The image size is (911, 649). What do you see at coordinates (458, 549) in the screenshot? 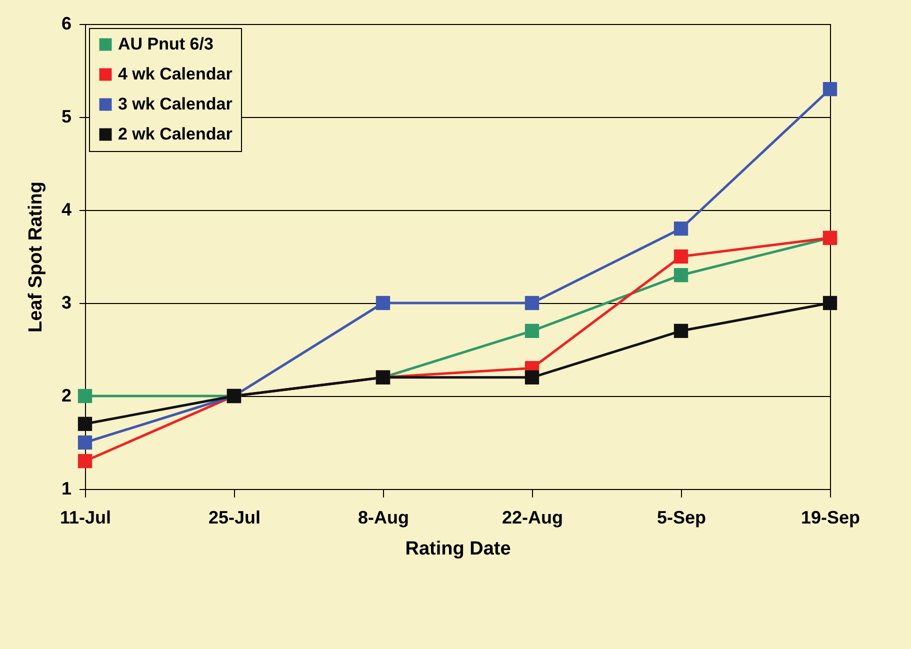
I see `x-axis-title: Rating Date` at bounding box center [458, 549].